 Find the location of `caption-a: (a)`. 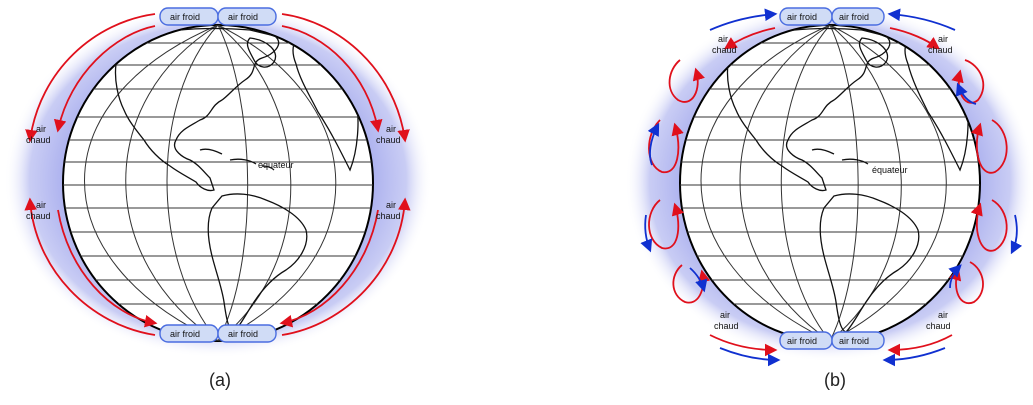

caption-a: (a) is located at coordinates (220, 380).